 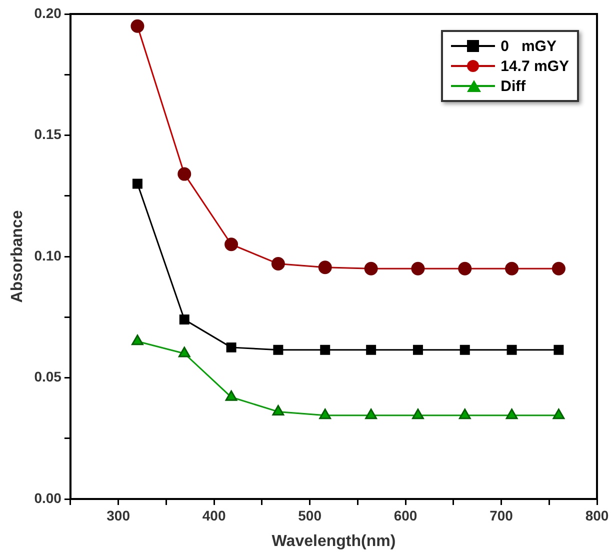 What do you see at coordinates (513, 86) in the screenshot?
I see `legend-label: Diff` at bounding box center [513, 86].